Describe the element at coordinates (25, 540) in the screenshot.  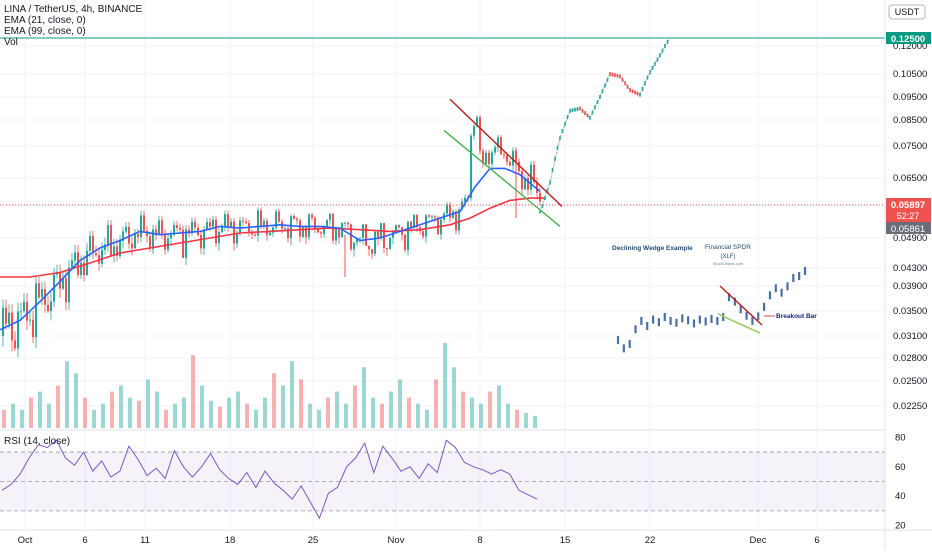
I see `x-tick-label: Oct` at that location.